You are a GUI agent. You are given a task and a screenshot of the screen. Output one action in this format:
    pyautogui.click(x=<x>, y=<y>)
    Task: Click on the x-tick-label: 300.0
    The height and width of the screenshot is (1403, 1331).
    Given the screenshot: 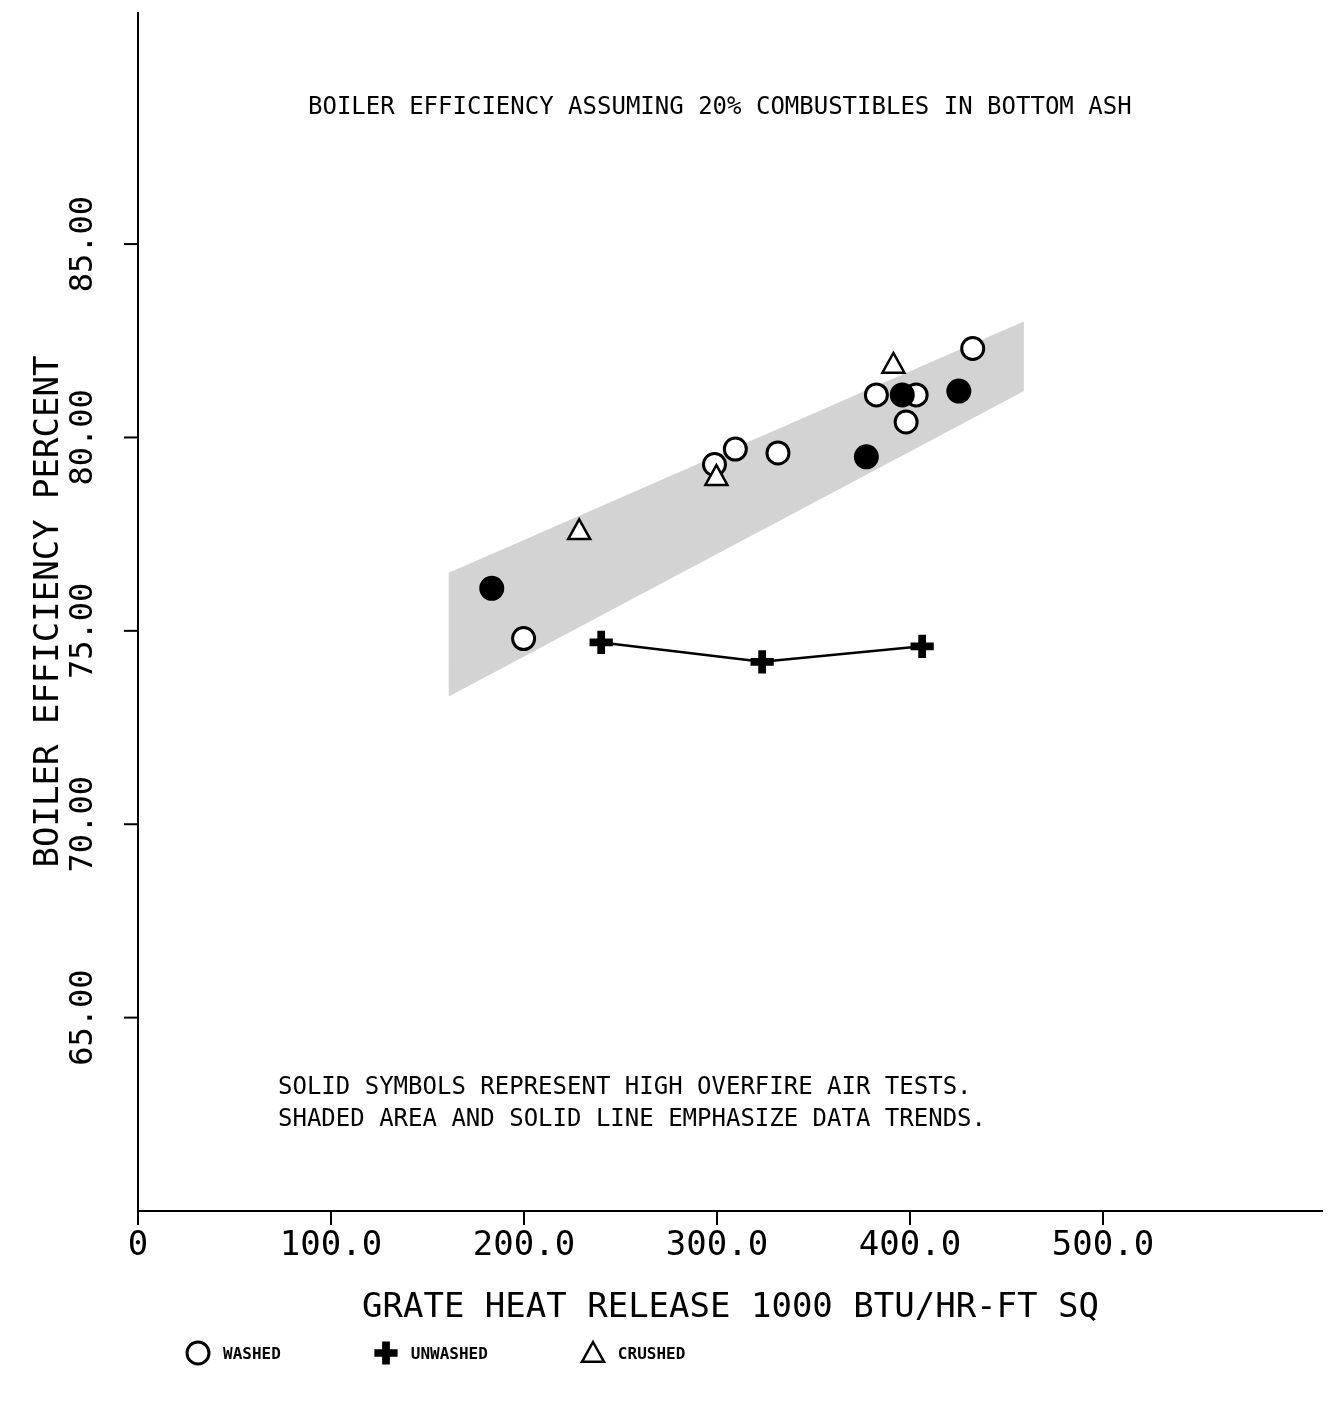 What is the action you would take?
    pyautogui.click(x=717, y=1243)
    